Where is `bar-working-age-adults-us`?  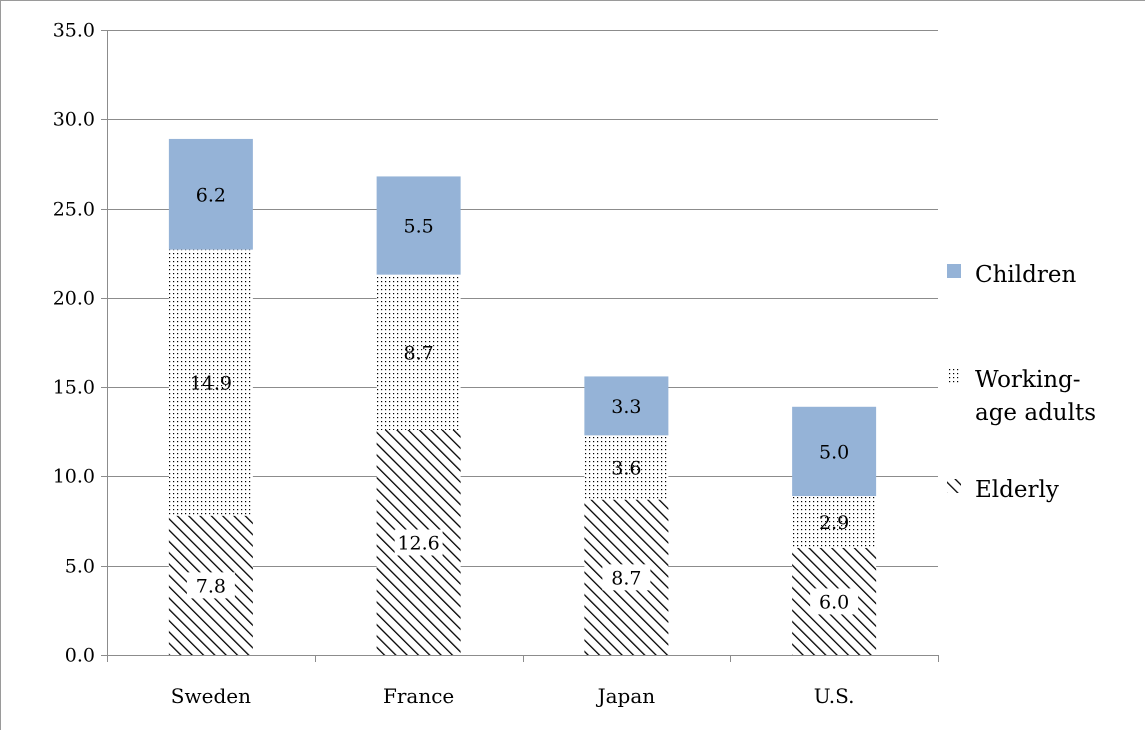 bar-working-age-adults-us is located at coordinates (834, 522).